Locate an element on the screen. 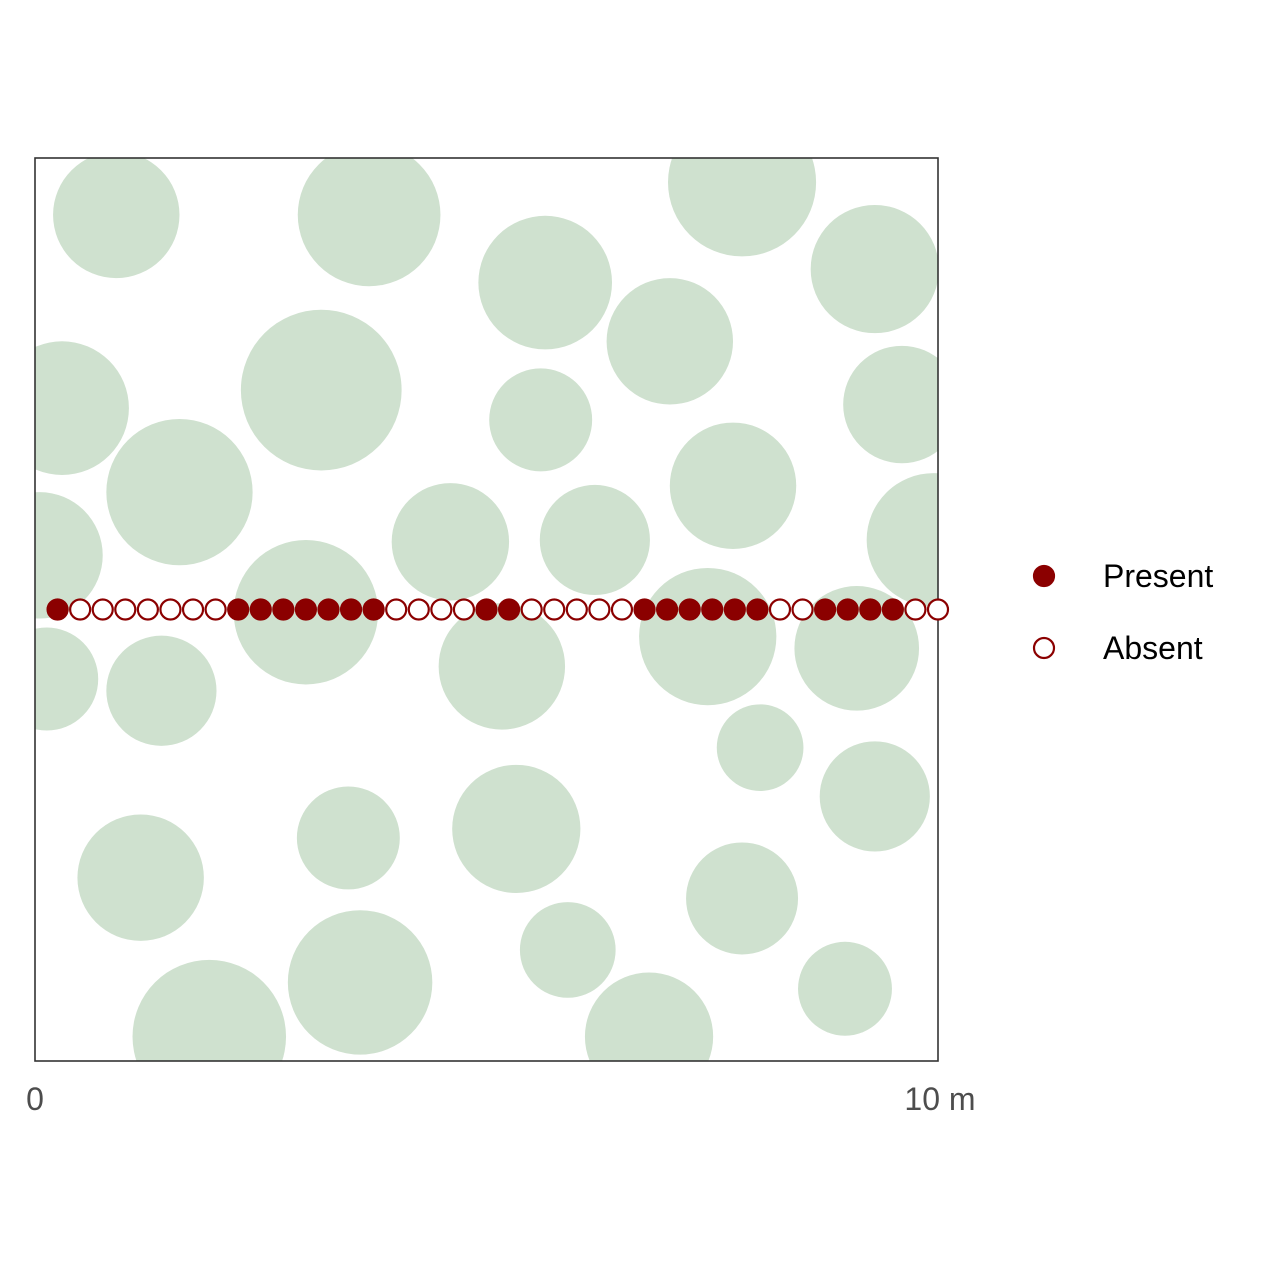  transect-point-20-present is located at coordinates (486, 609).